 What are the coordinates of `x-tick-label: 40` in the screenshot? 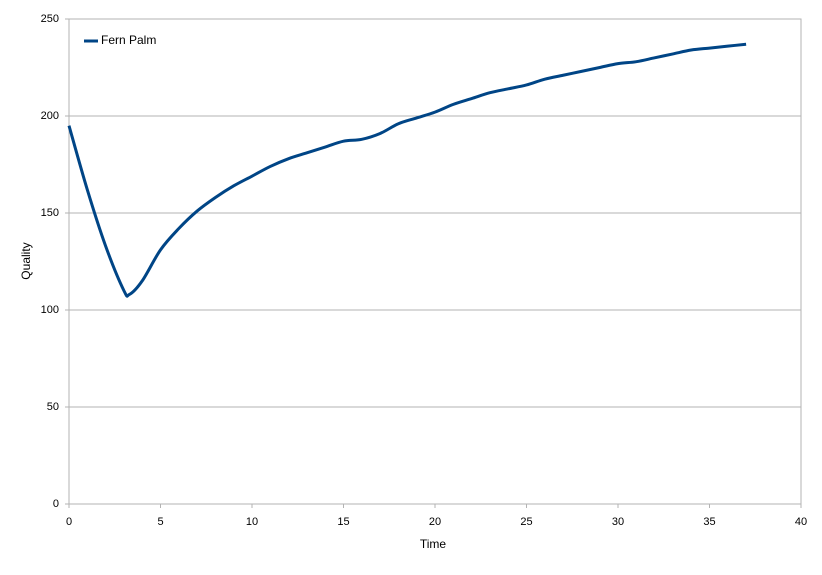 It's located at (801, 522).